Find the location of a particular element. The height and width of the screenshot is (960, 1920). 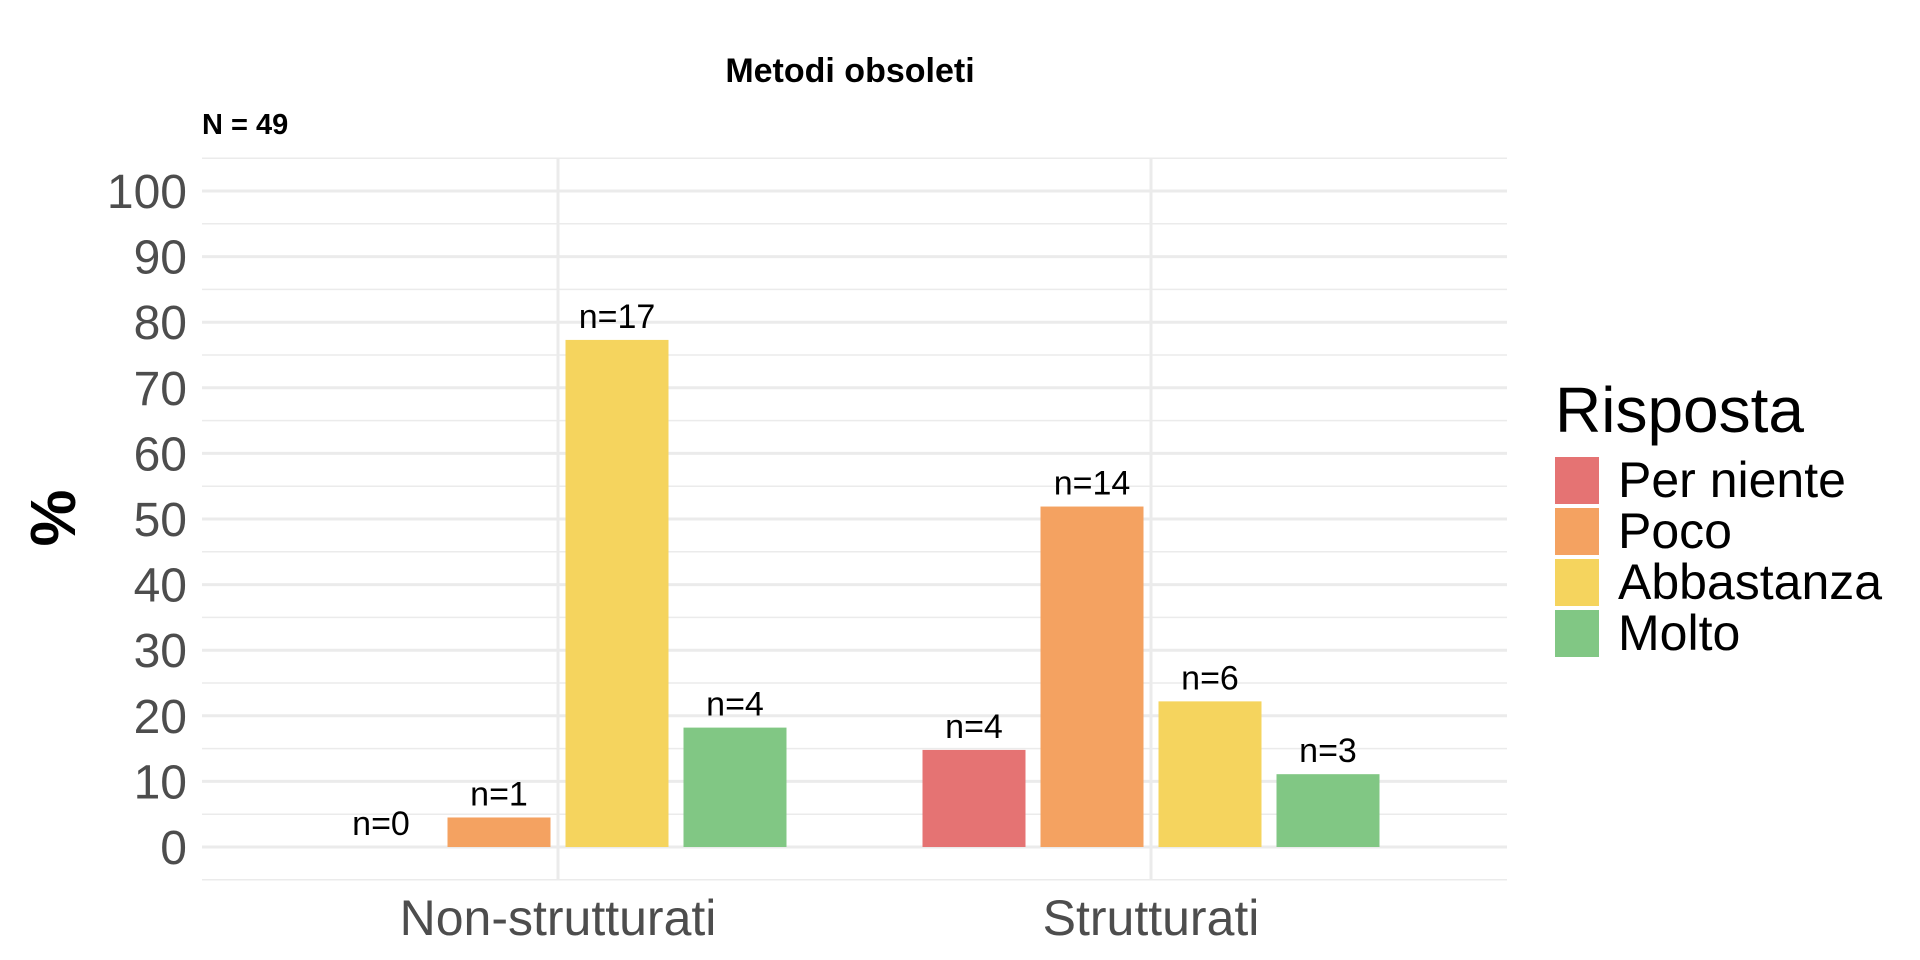

legend-title: Risposta is located at coordinates (1679, 410).